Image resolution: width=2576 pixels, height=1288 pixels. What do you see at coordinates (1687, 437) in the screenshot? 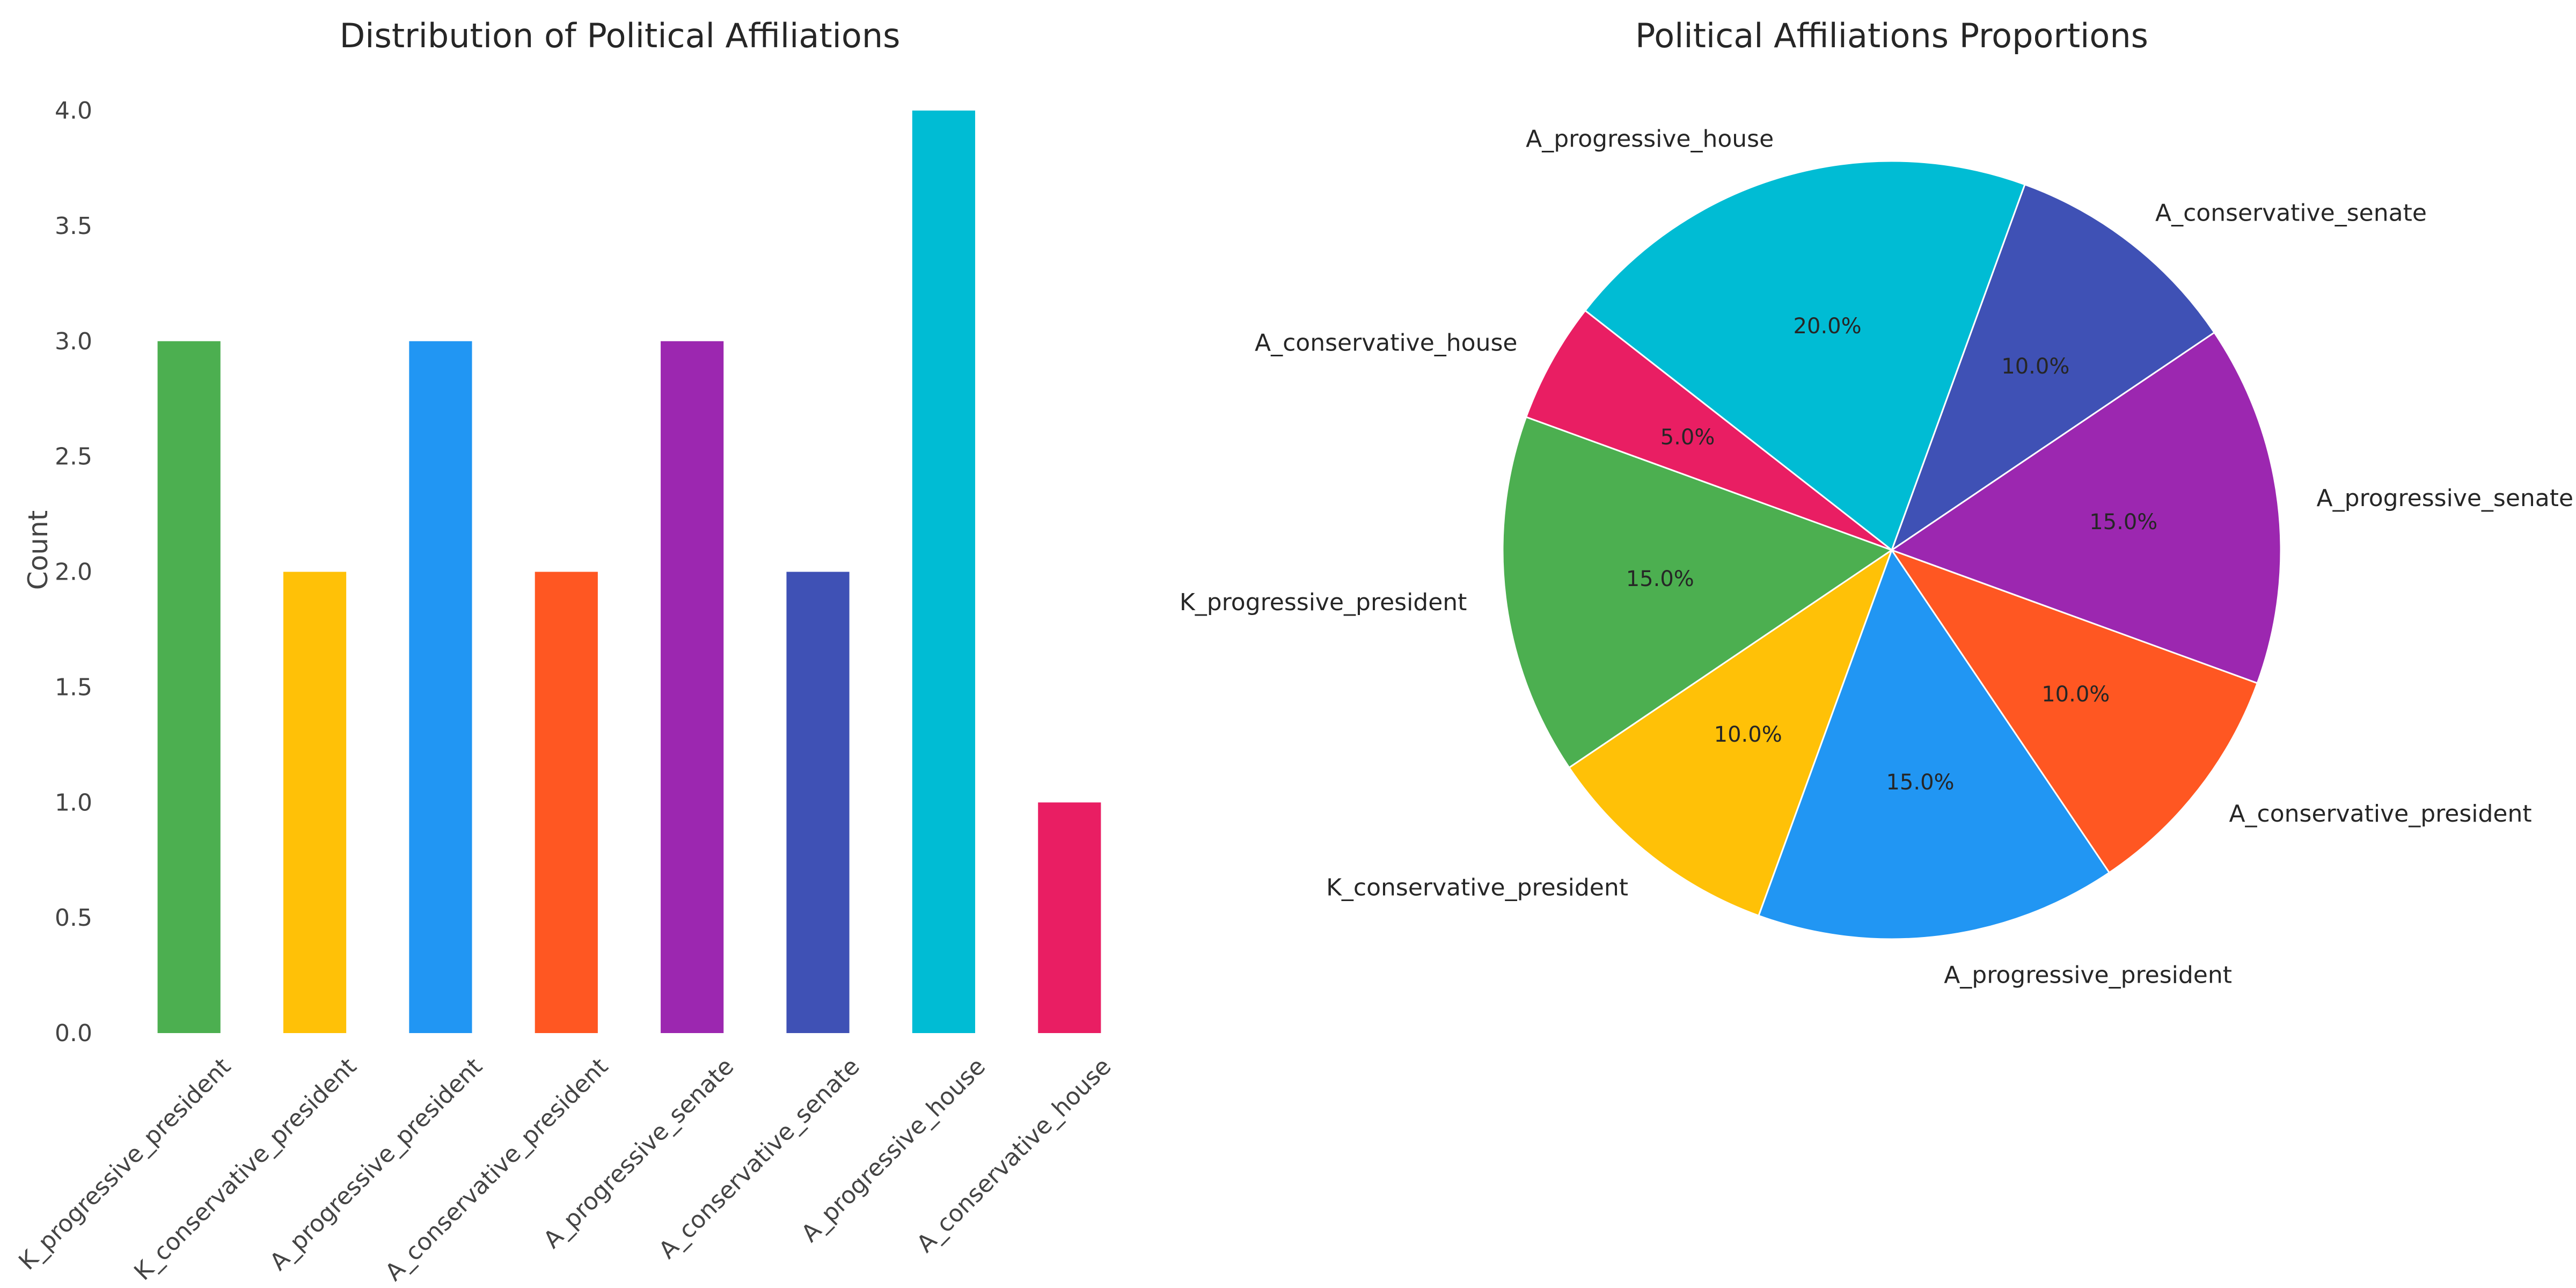
I see `pie-percent-label: 5.0%` at bounding box center [1687, 437].